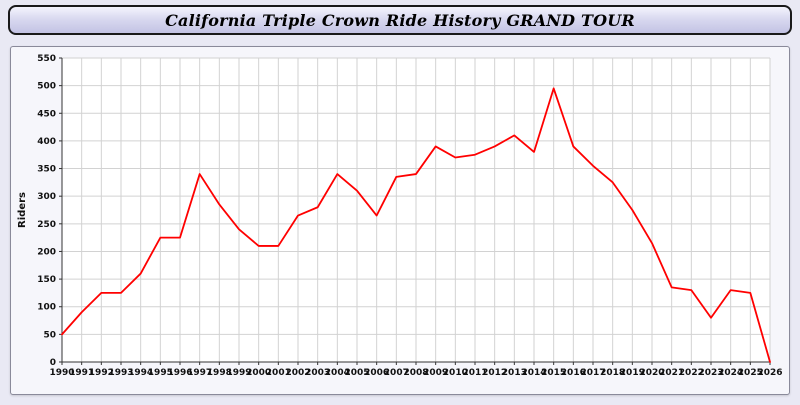 The height and width of the screenshot is (405, 800). Describe the element at coordinates (81, 373) in the screenshot. I see `svg-text: 1991` at that location.